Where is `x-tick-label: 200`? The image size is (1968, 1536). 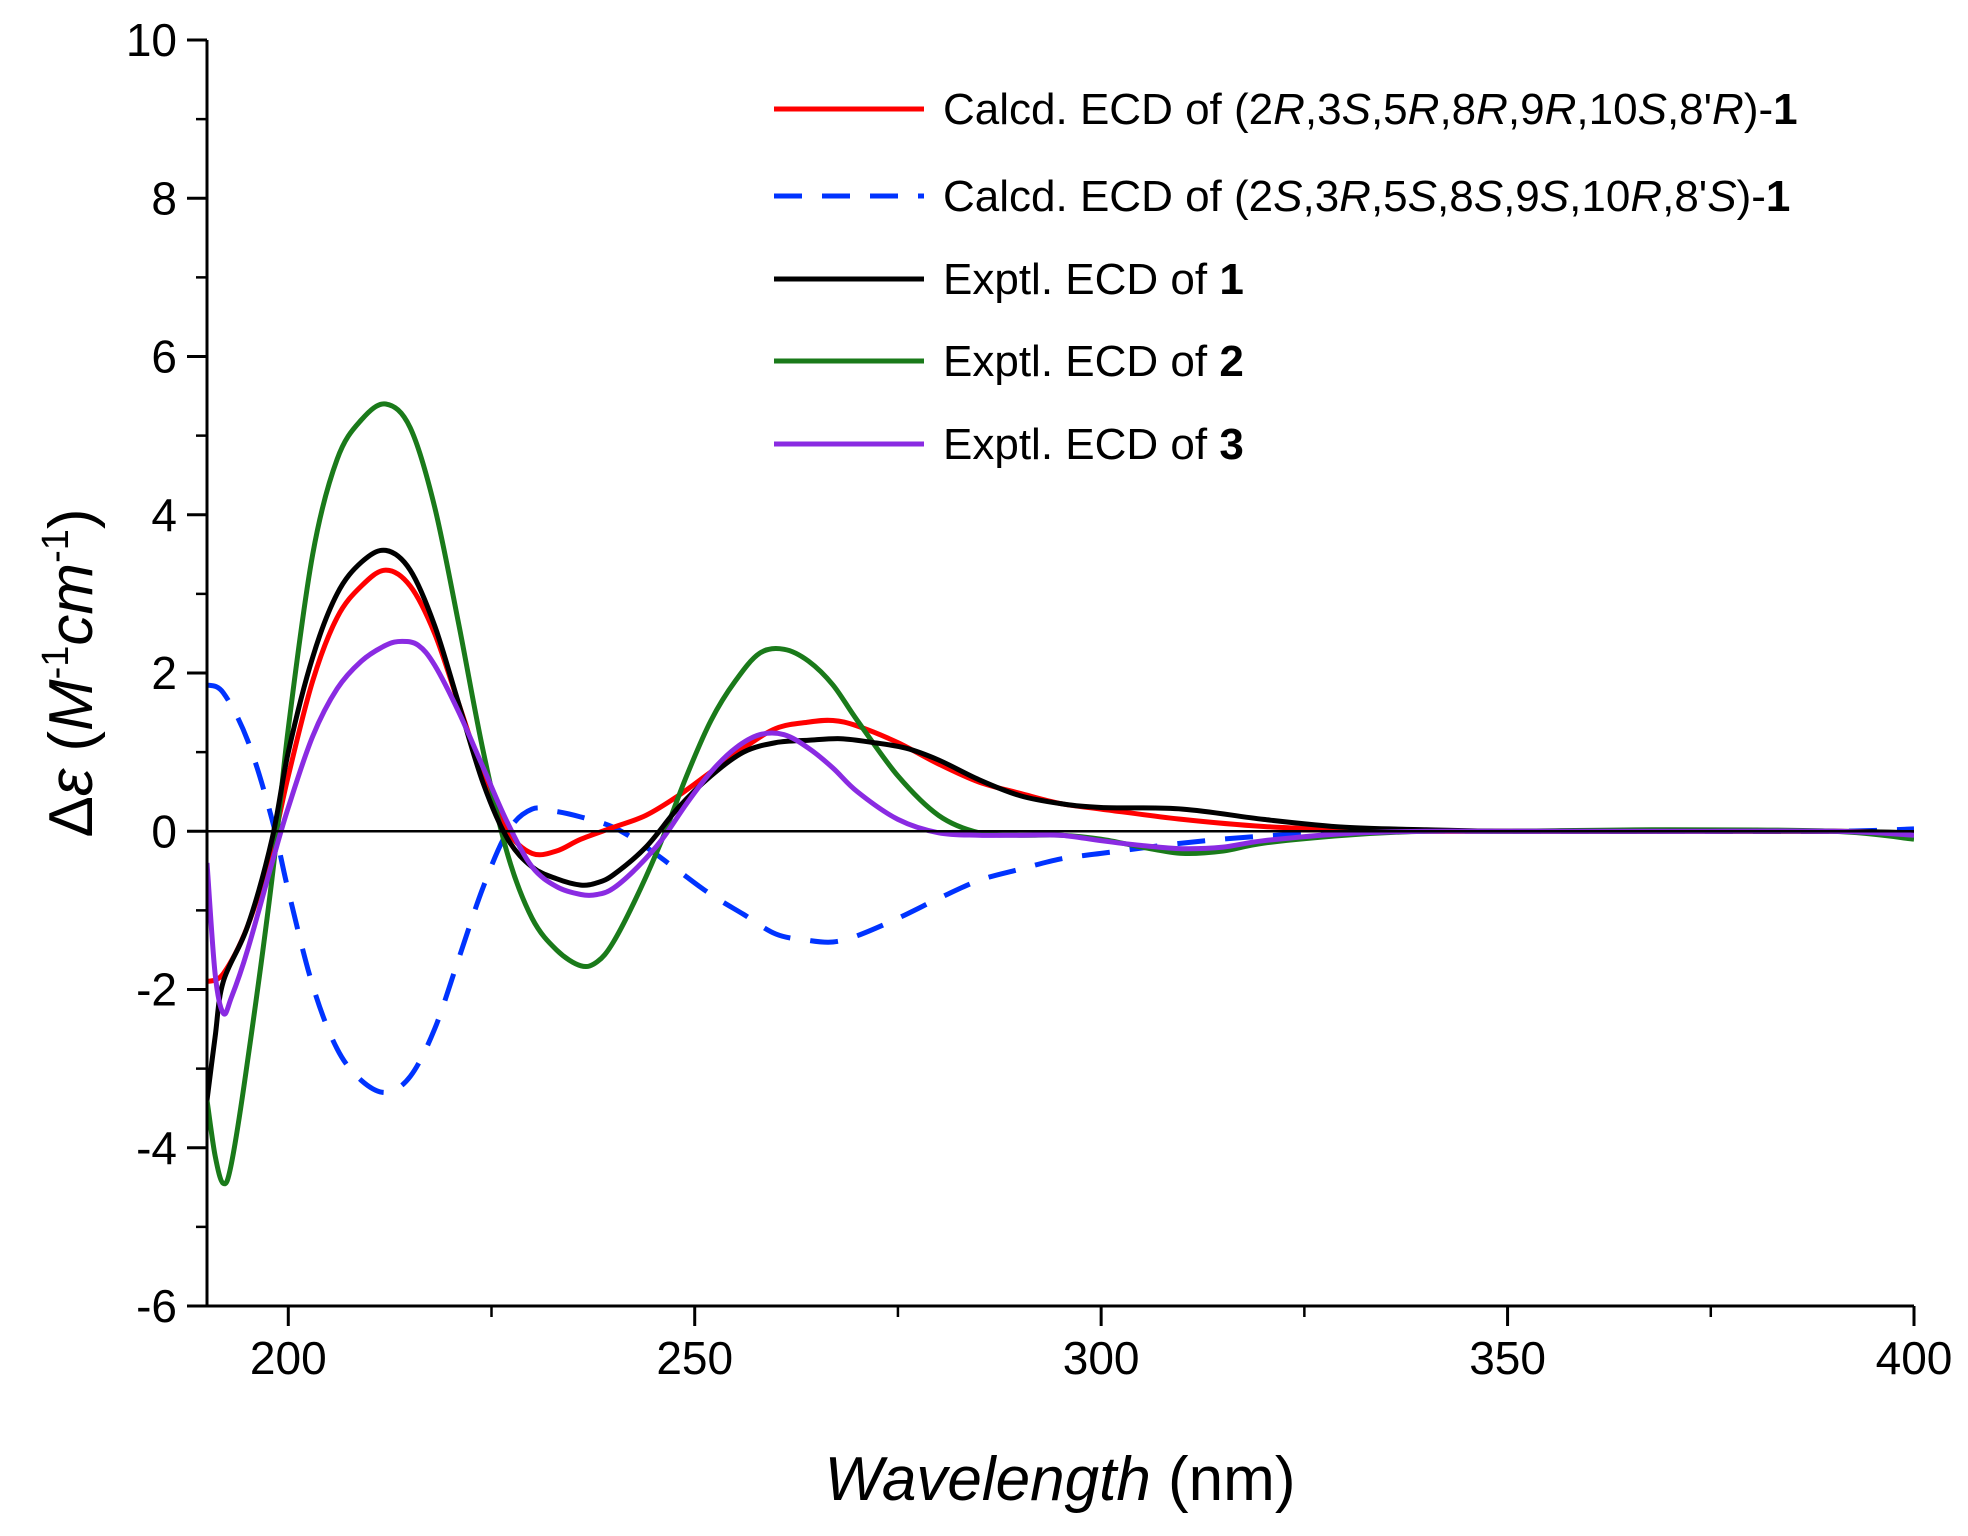 x-tick-label: 200 is located at coordinates (288, 1358).